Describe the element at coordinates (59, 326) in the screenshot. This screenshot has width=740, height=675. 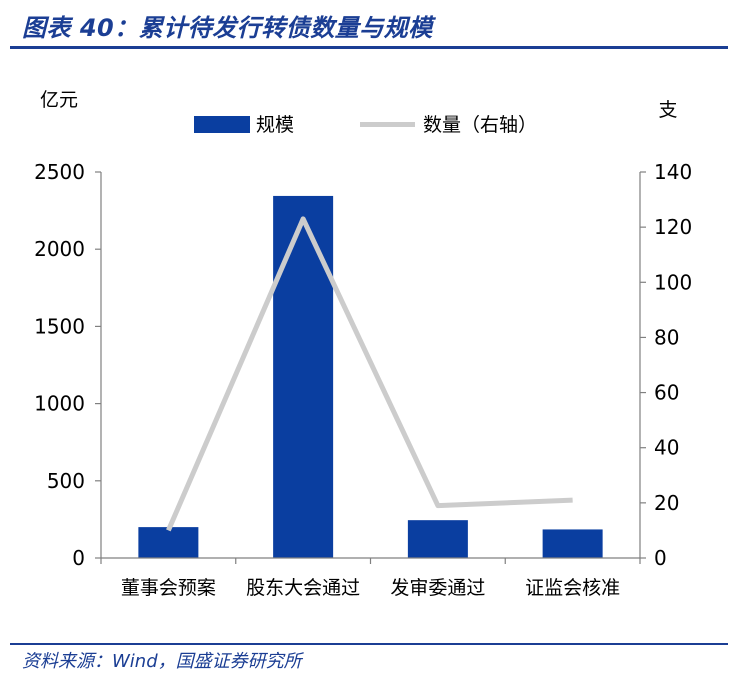
I see `left-tick-label: 1500` at that location.